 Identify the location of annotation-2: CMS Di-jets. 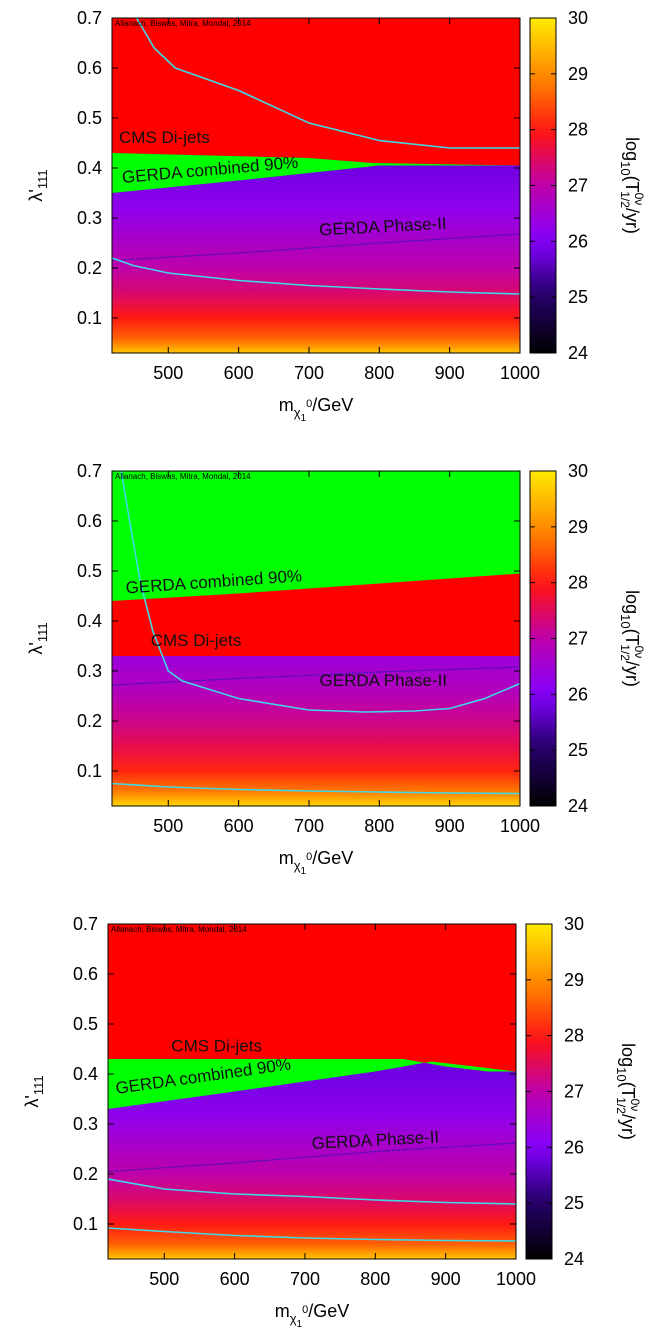
(196, 640).